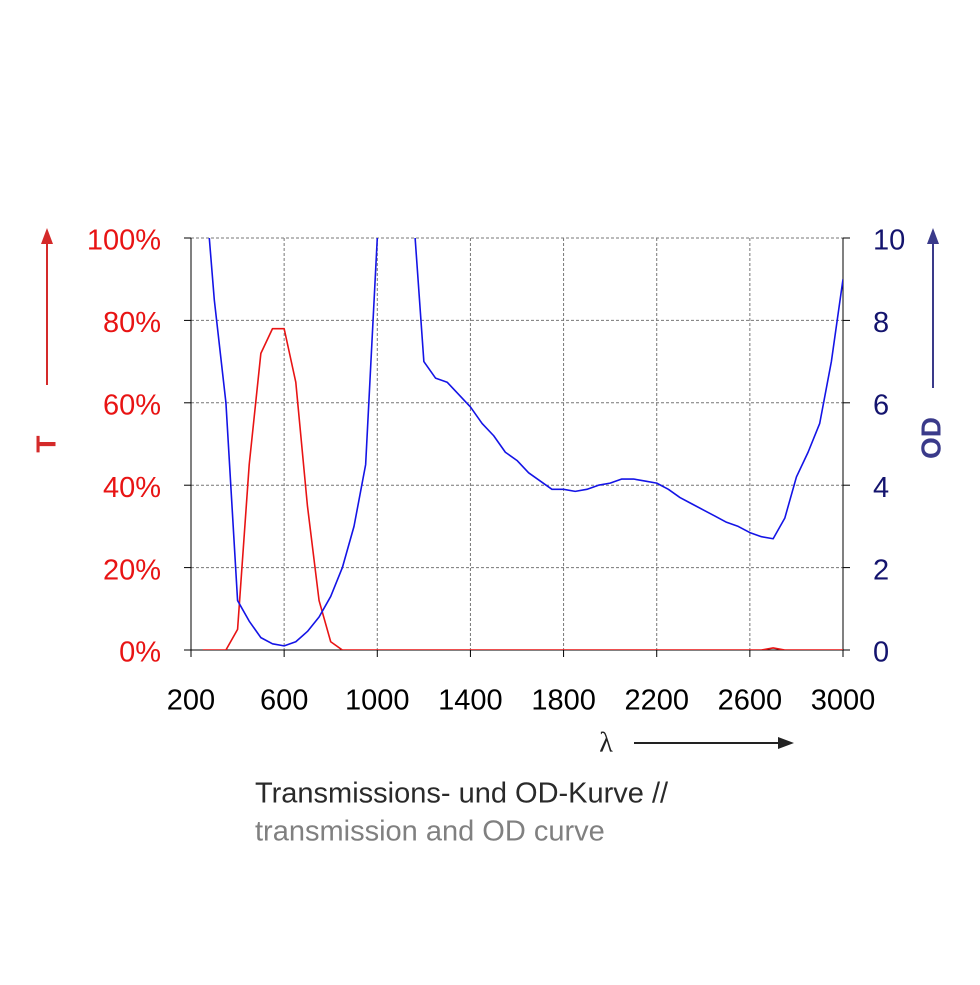 The height and width of the screenshot is (985, 980). I want to click on y2-tick-label: 2, so click(881, 570).